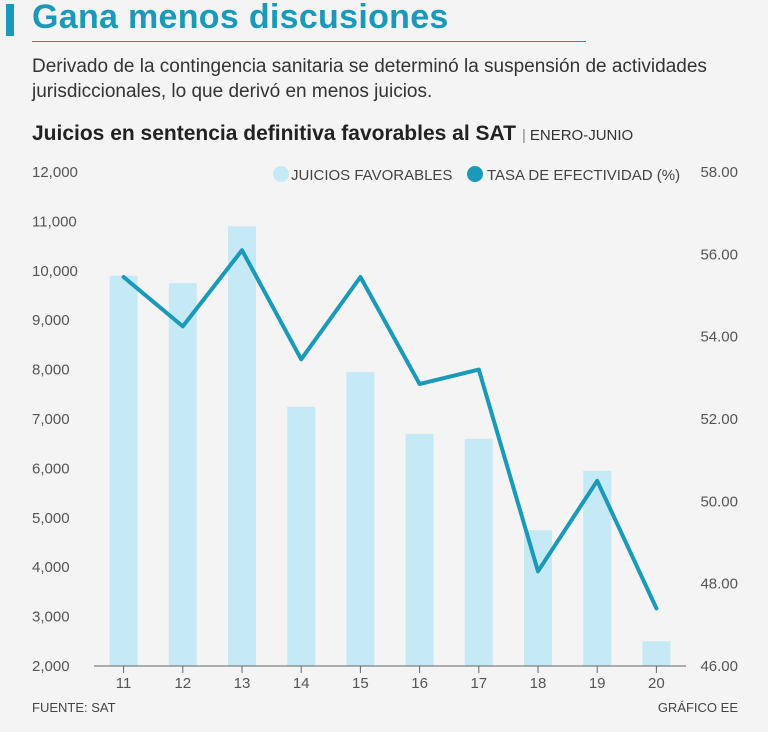 Image resolution: width=768 pixels, height=732 pixels. I want to click on x-tick-label-11: 11, so click(124, 683).